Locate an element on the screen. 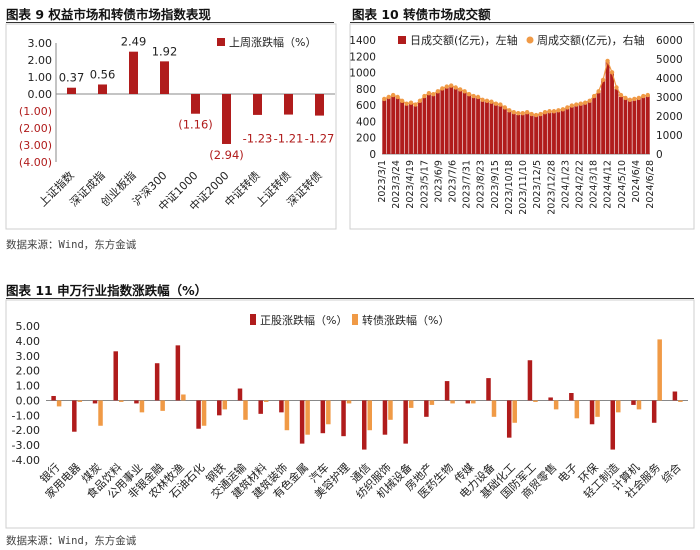 Image resolution: width=700 pixels, height=550 pixels. fig9-bar is located at coordinates (319, 105).